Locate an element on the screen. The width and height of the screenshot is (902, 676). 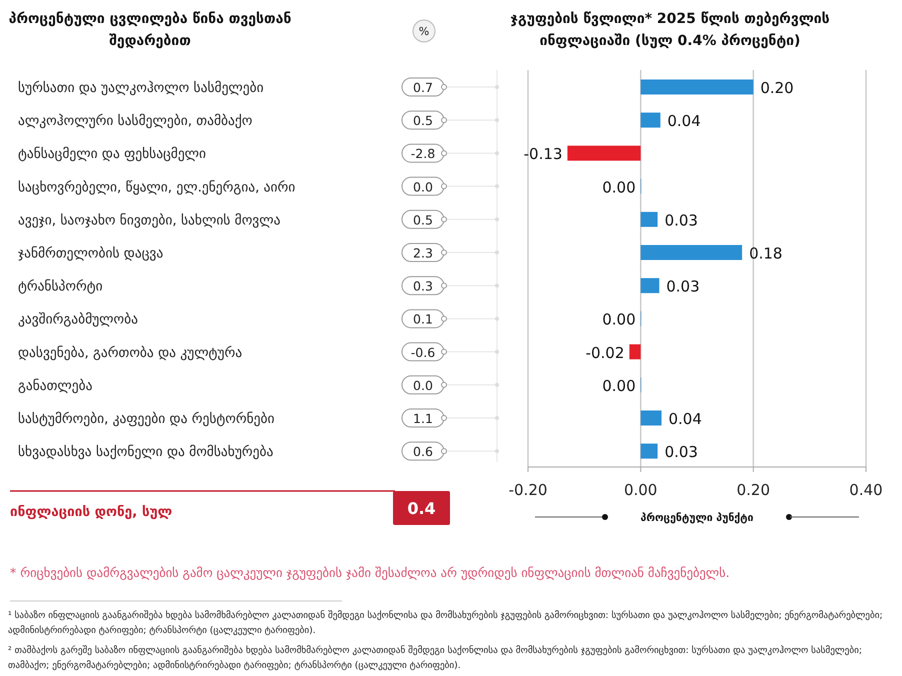
text: * რიცხვების დამრგვალების გამო ცალკეული ჯგუფების ჯამი შესაძლოა არ უდრიდეს ინფლაციის მთლიან მაჩვენებელს. is located at coordinates (370, 572).